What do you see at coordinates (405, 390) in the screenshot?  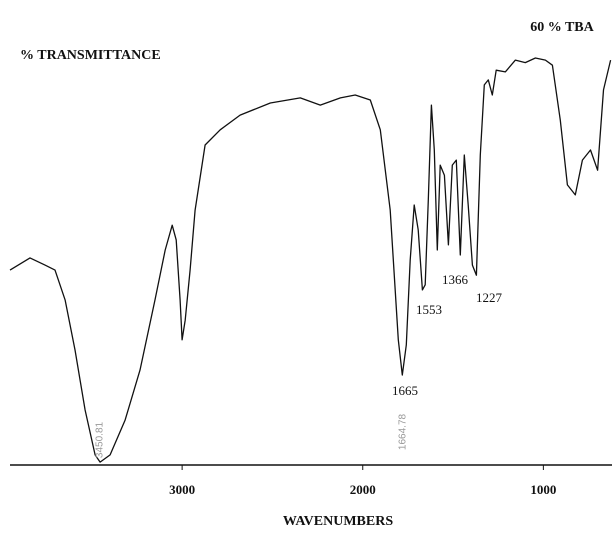 I see `peak-label: 1665` at bounding box center [405, 390].